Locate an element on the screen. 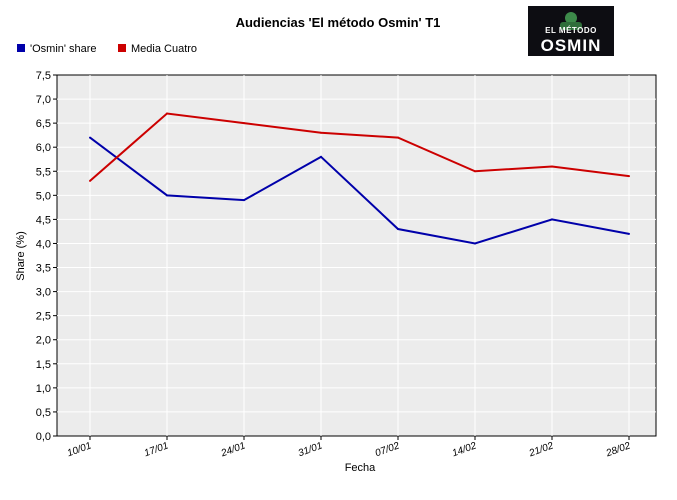 This screenshot has height=500, width=677. y-tick-label: 6,0 is located at coordinates (43, 148).